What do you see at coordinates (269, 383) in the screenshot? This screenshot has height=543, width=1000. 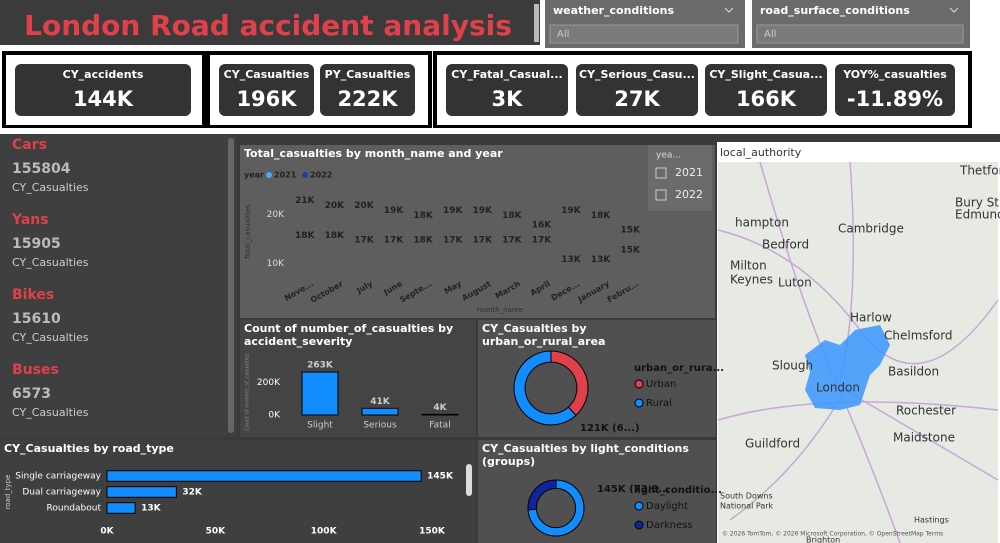 I see `y-tick-label: 200K` at bounding box center [269, 383].